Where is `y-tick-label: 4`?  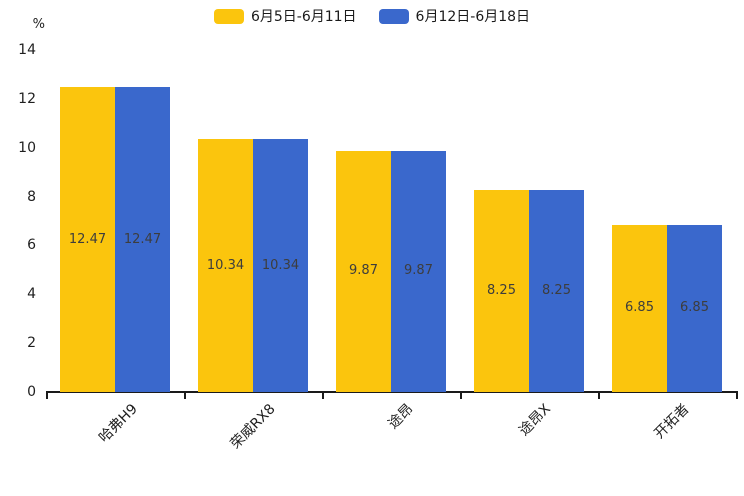 y-tick-label: 4 is located at coordinates (31, 294).